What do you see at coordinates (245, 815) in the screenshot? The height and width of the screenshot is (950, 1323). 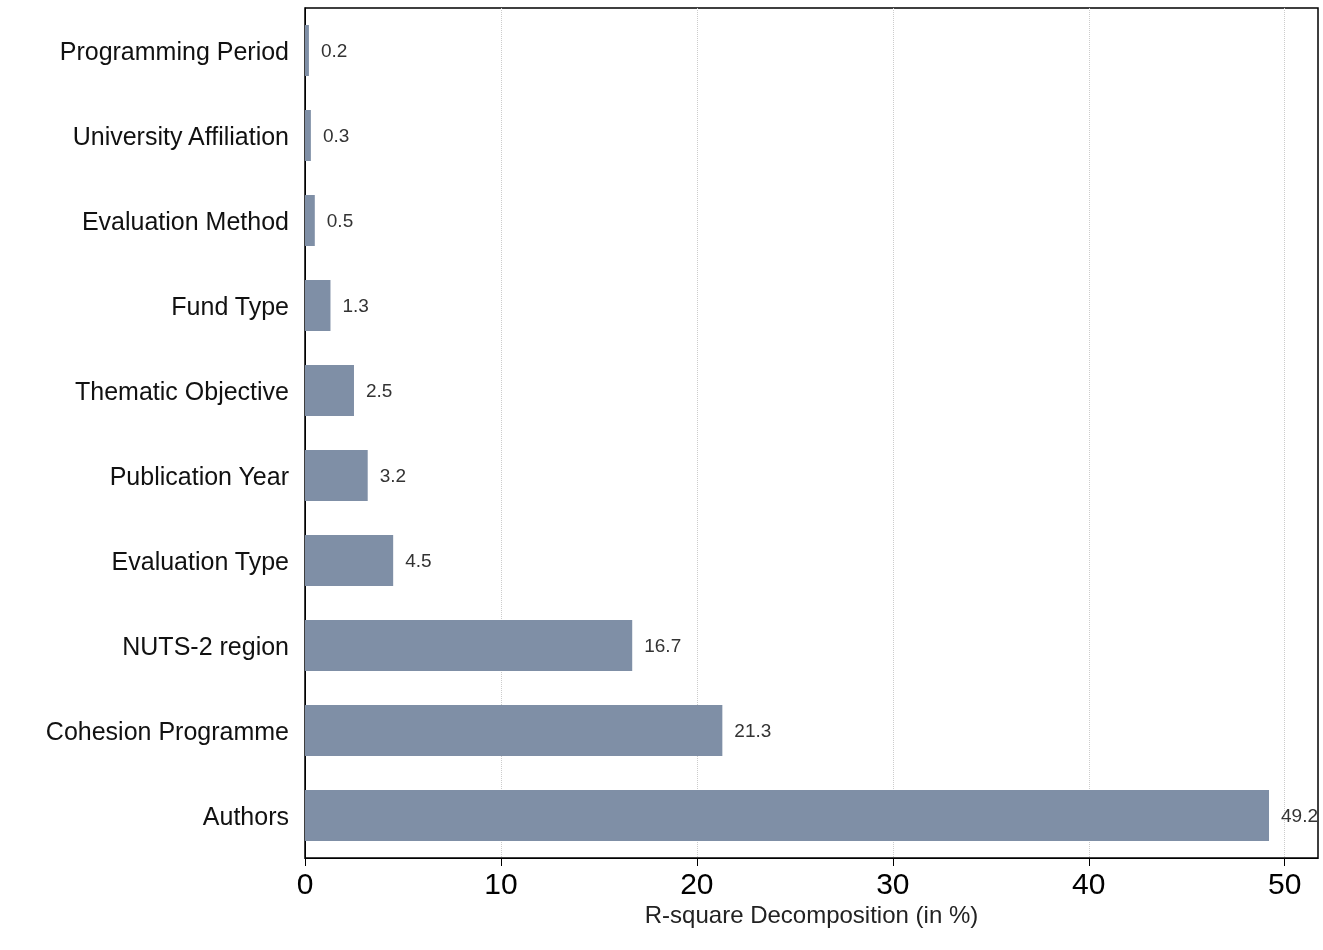 I see `y-tick-label: Authors` at bounding box center [245, 815].